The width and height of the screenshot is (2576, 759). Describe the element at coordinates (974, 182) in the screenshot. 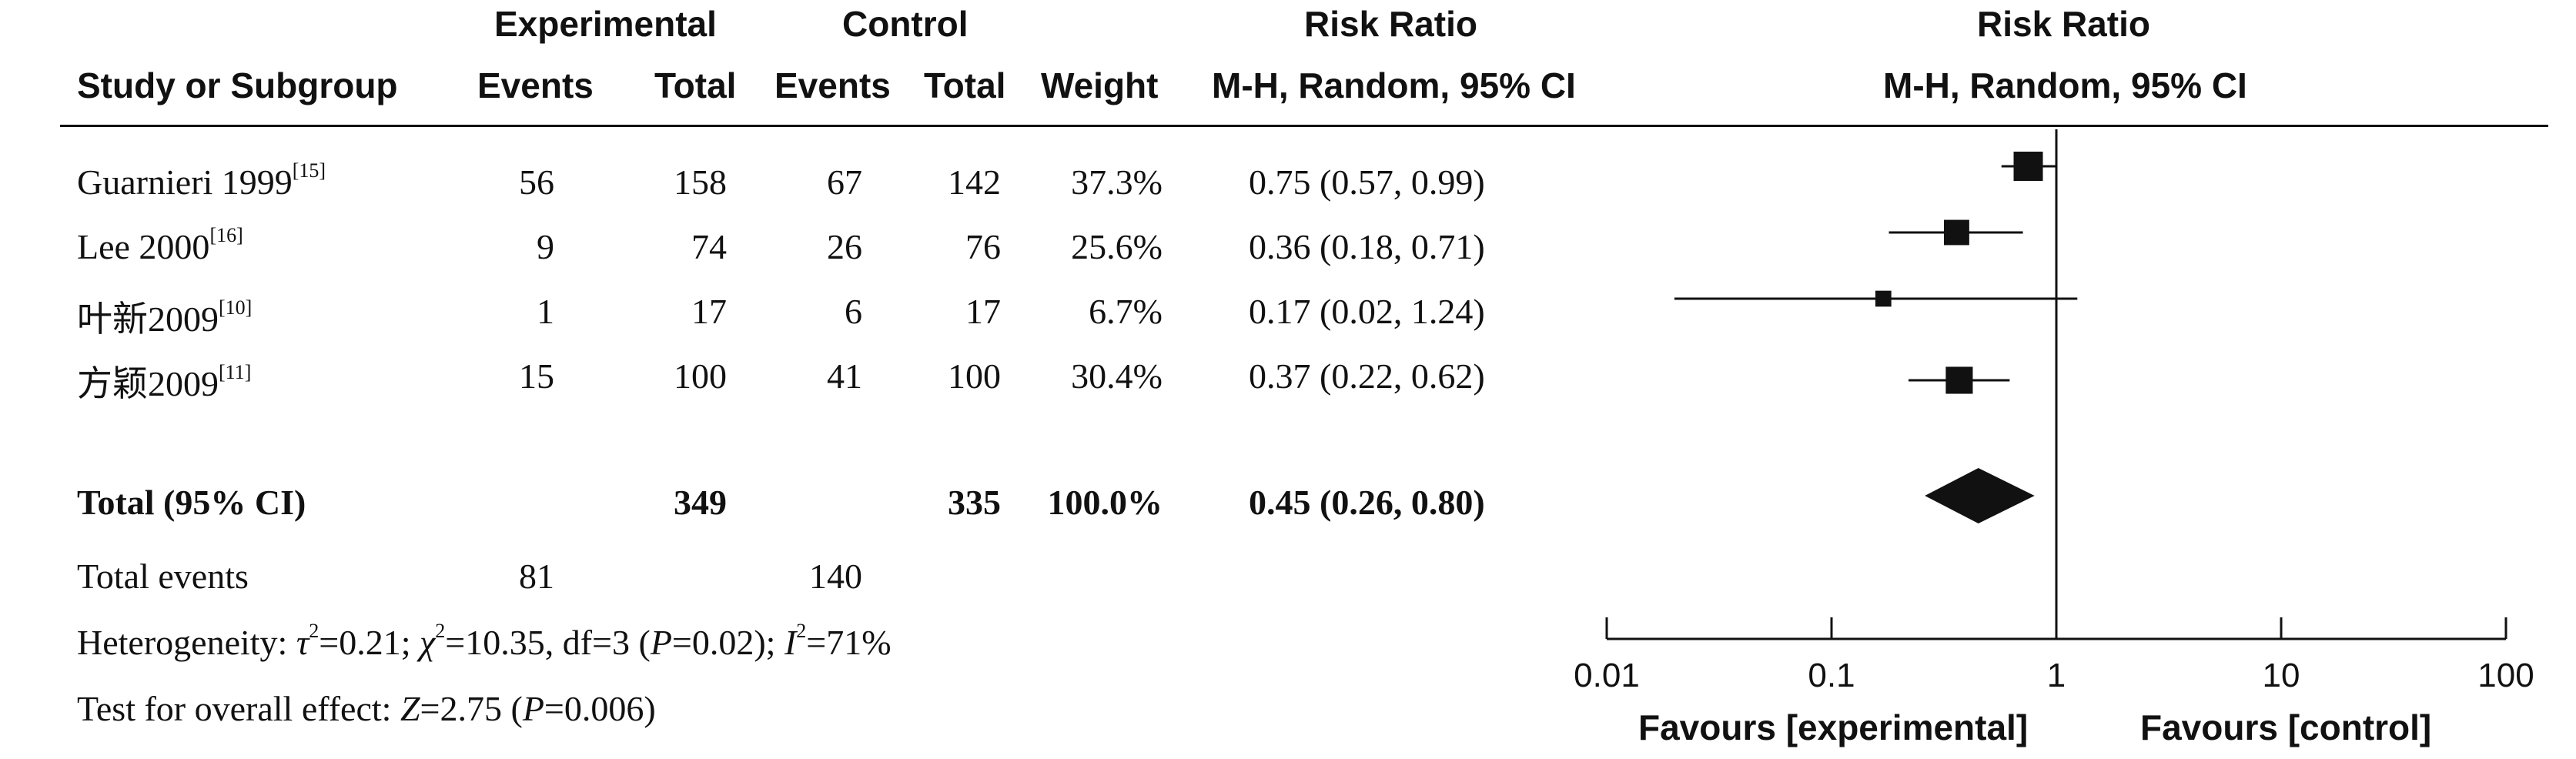

I see `ctl-total: 142` at that location.